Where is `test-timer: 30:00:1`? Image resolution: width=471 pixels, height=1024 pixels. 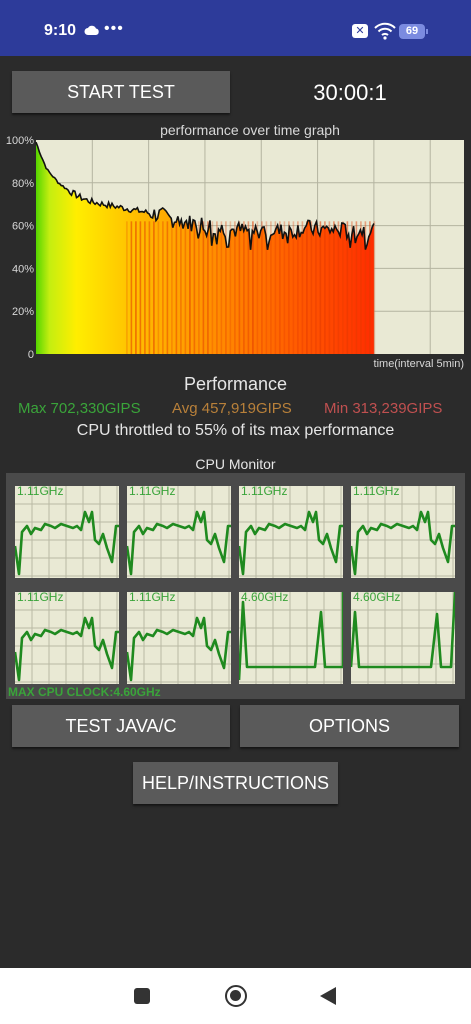 test-timer: 30:00:1 is located at coordinates (350, 92).